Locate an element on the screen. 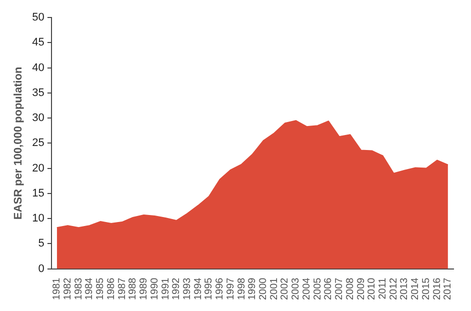 The height and width of the screenshot is (311, 471). x-tick-label: 2010 is located at coordinates (372, 288).